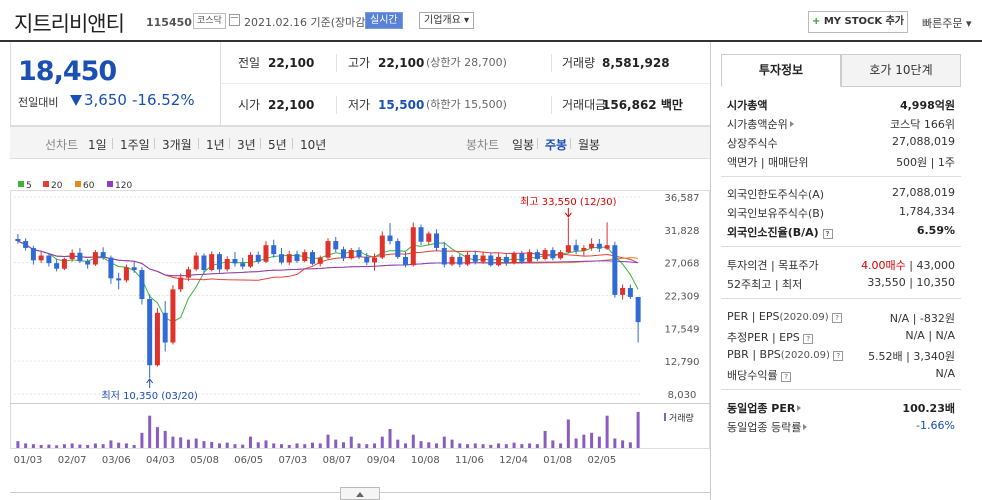 This screenshot has height=500, width=982. I want to click on candle-weekly: 주봉, so click(556, 145).